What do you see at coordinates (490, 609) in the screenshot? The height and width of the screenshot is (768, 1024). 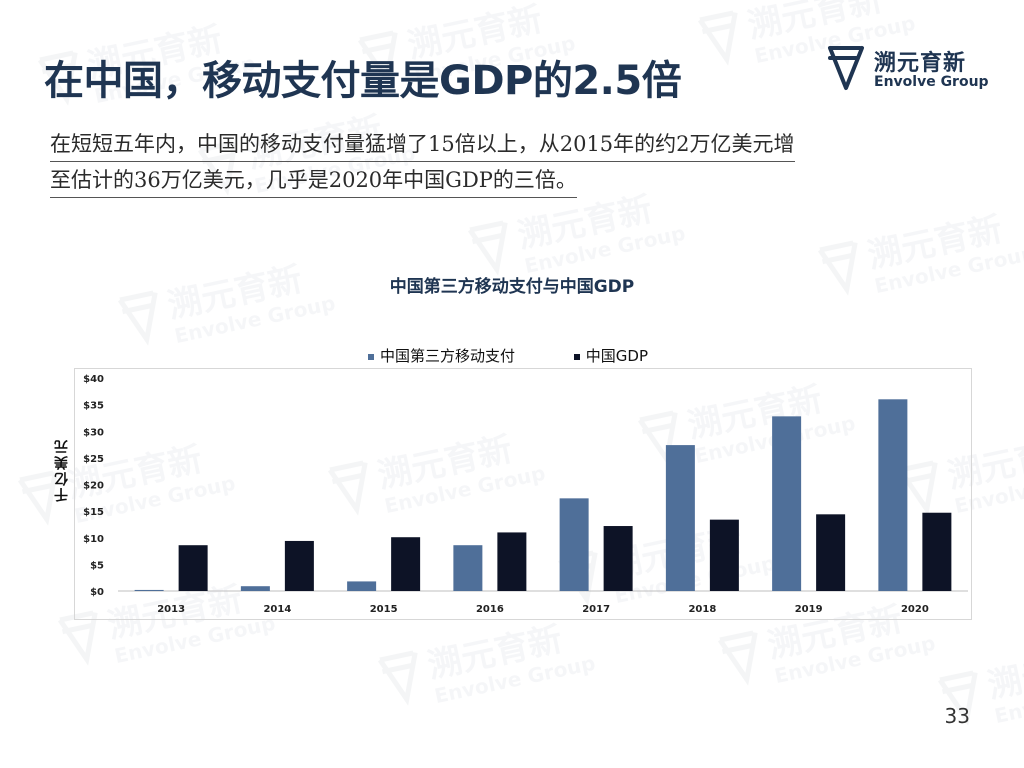 I see `x-tick-label: 2016` at bounding box center [490, 609].